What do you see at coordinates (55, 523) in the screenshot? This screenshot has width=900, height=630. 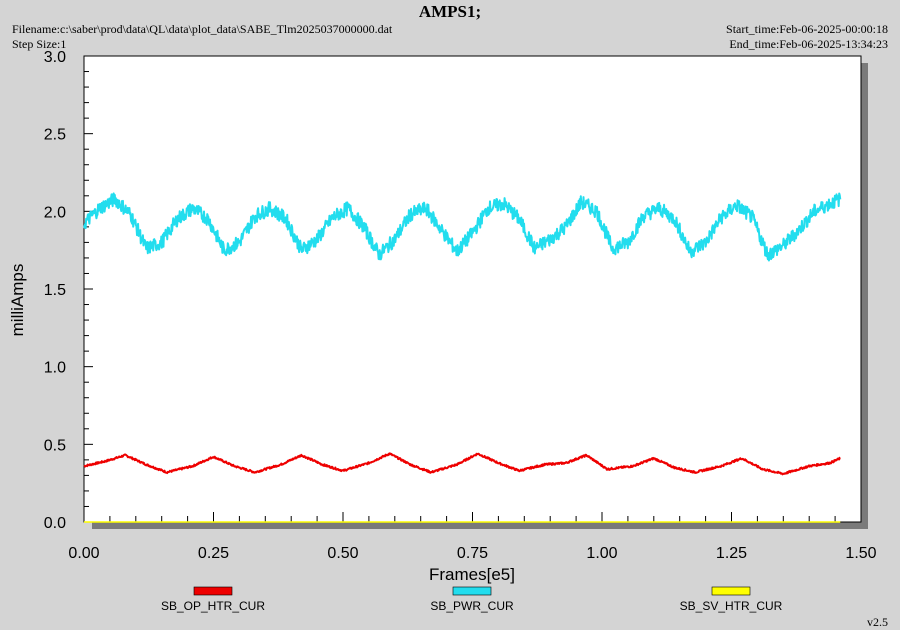 I see `y-tick-label: 0.0` at bounding box center [55, 523].